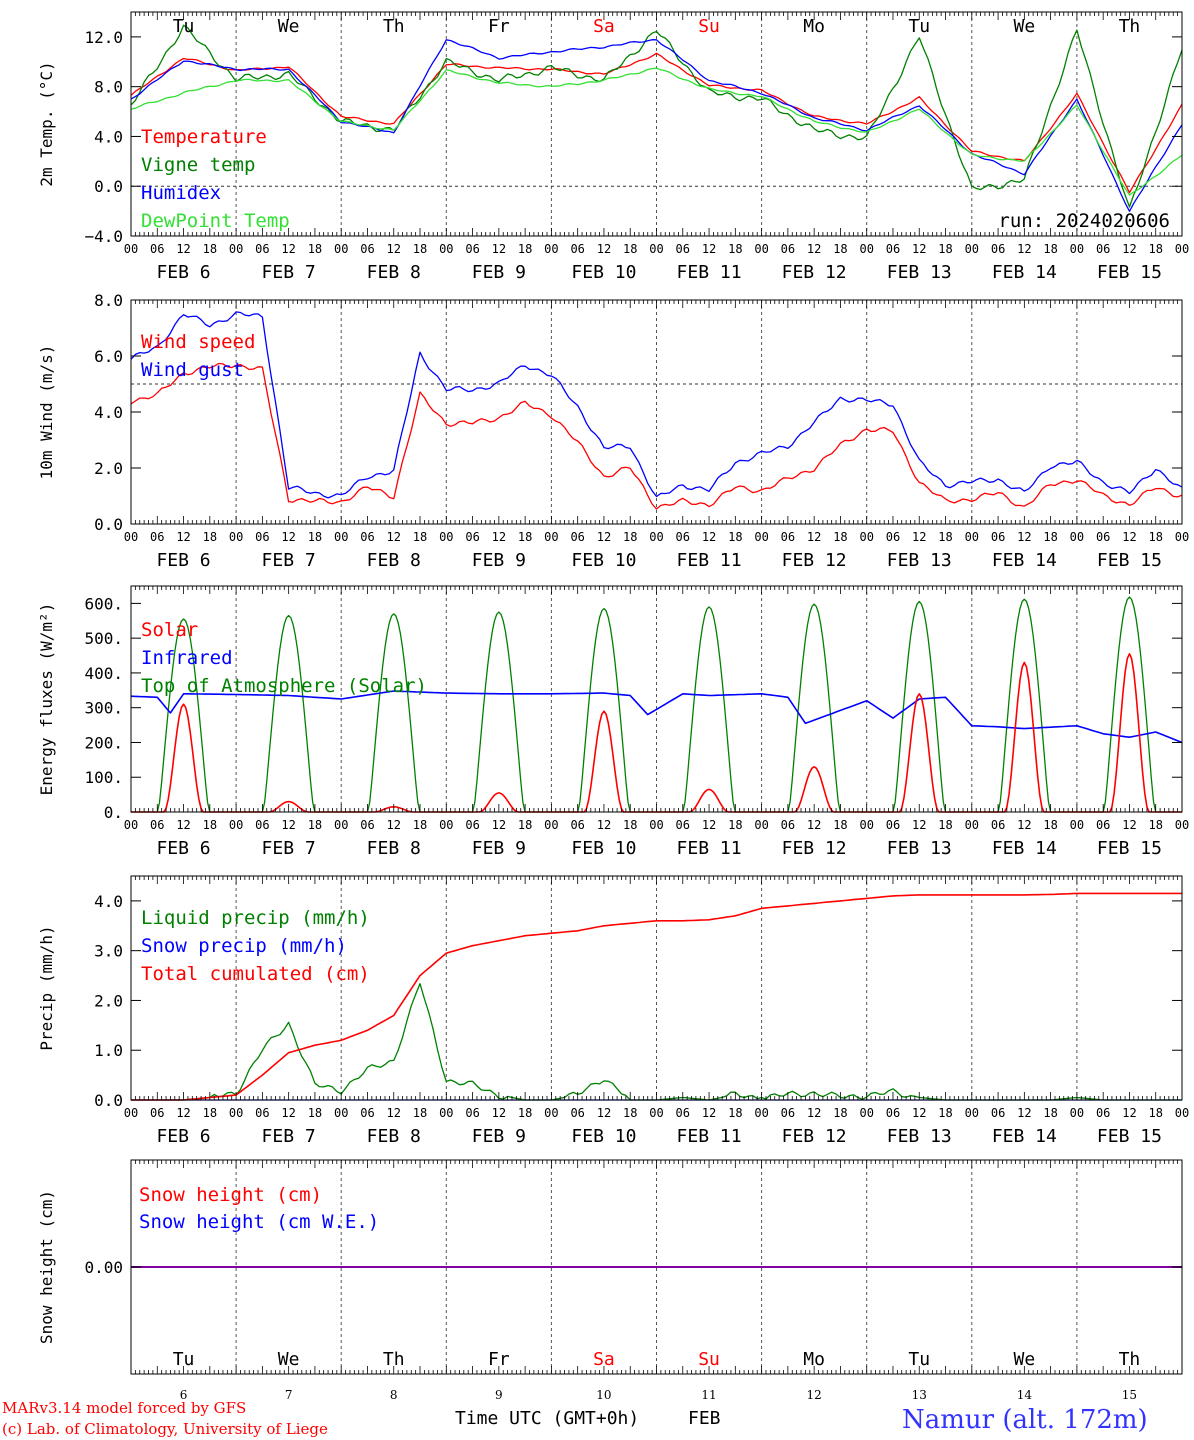  Describe the element at coordinates (103, 638) in the screenshot. I see `y-tick-label: 500.` at that location.